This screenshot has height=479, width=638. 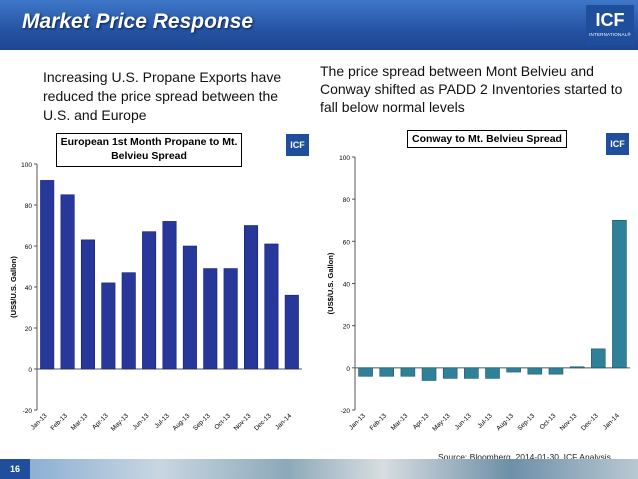 I want to click on page-number: 16, so click(x=15, y=469).